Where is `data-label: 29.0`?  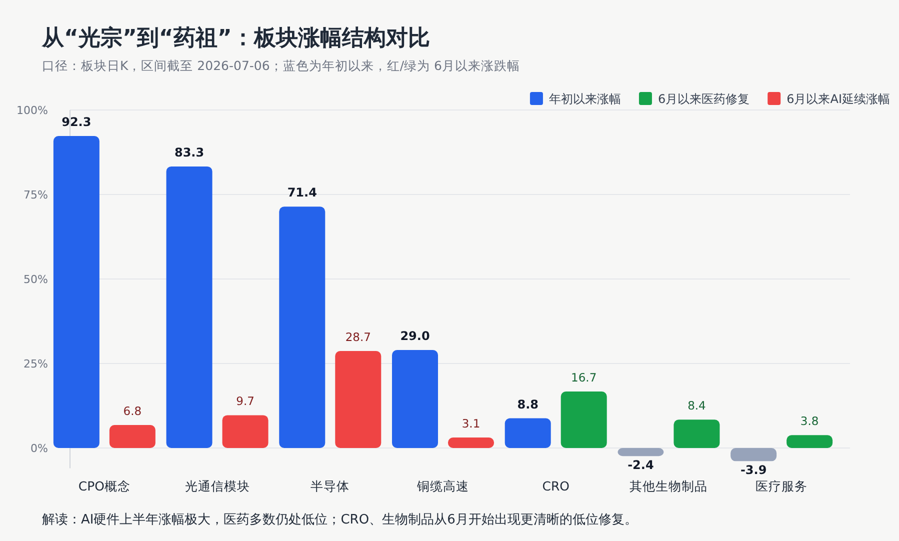 data-label: 29.0 is located at coordinates (415, 335).